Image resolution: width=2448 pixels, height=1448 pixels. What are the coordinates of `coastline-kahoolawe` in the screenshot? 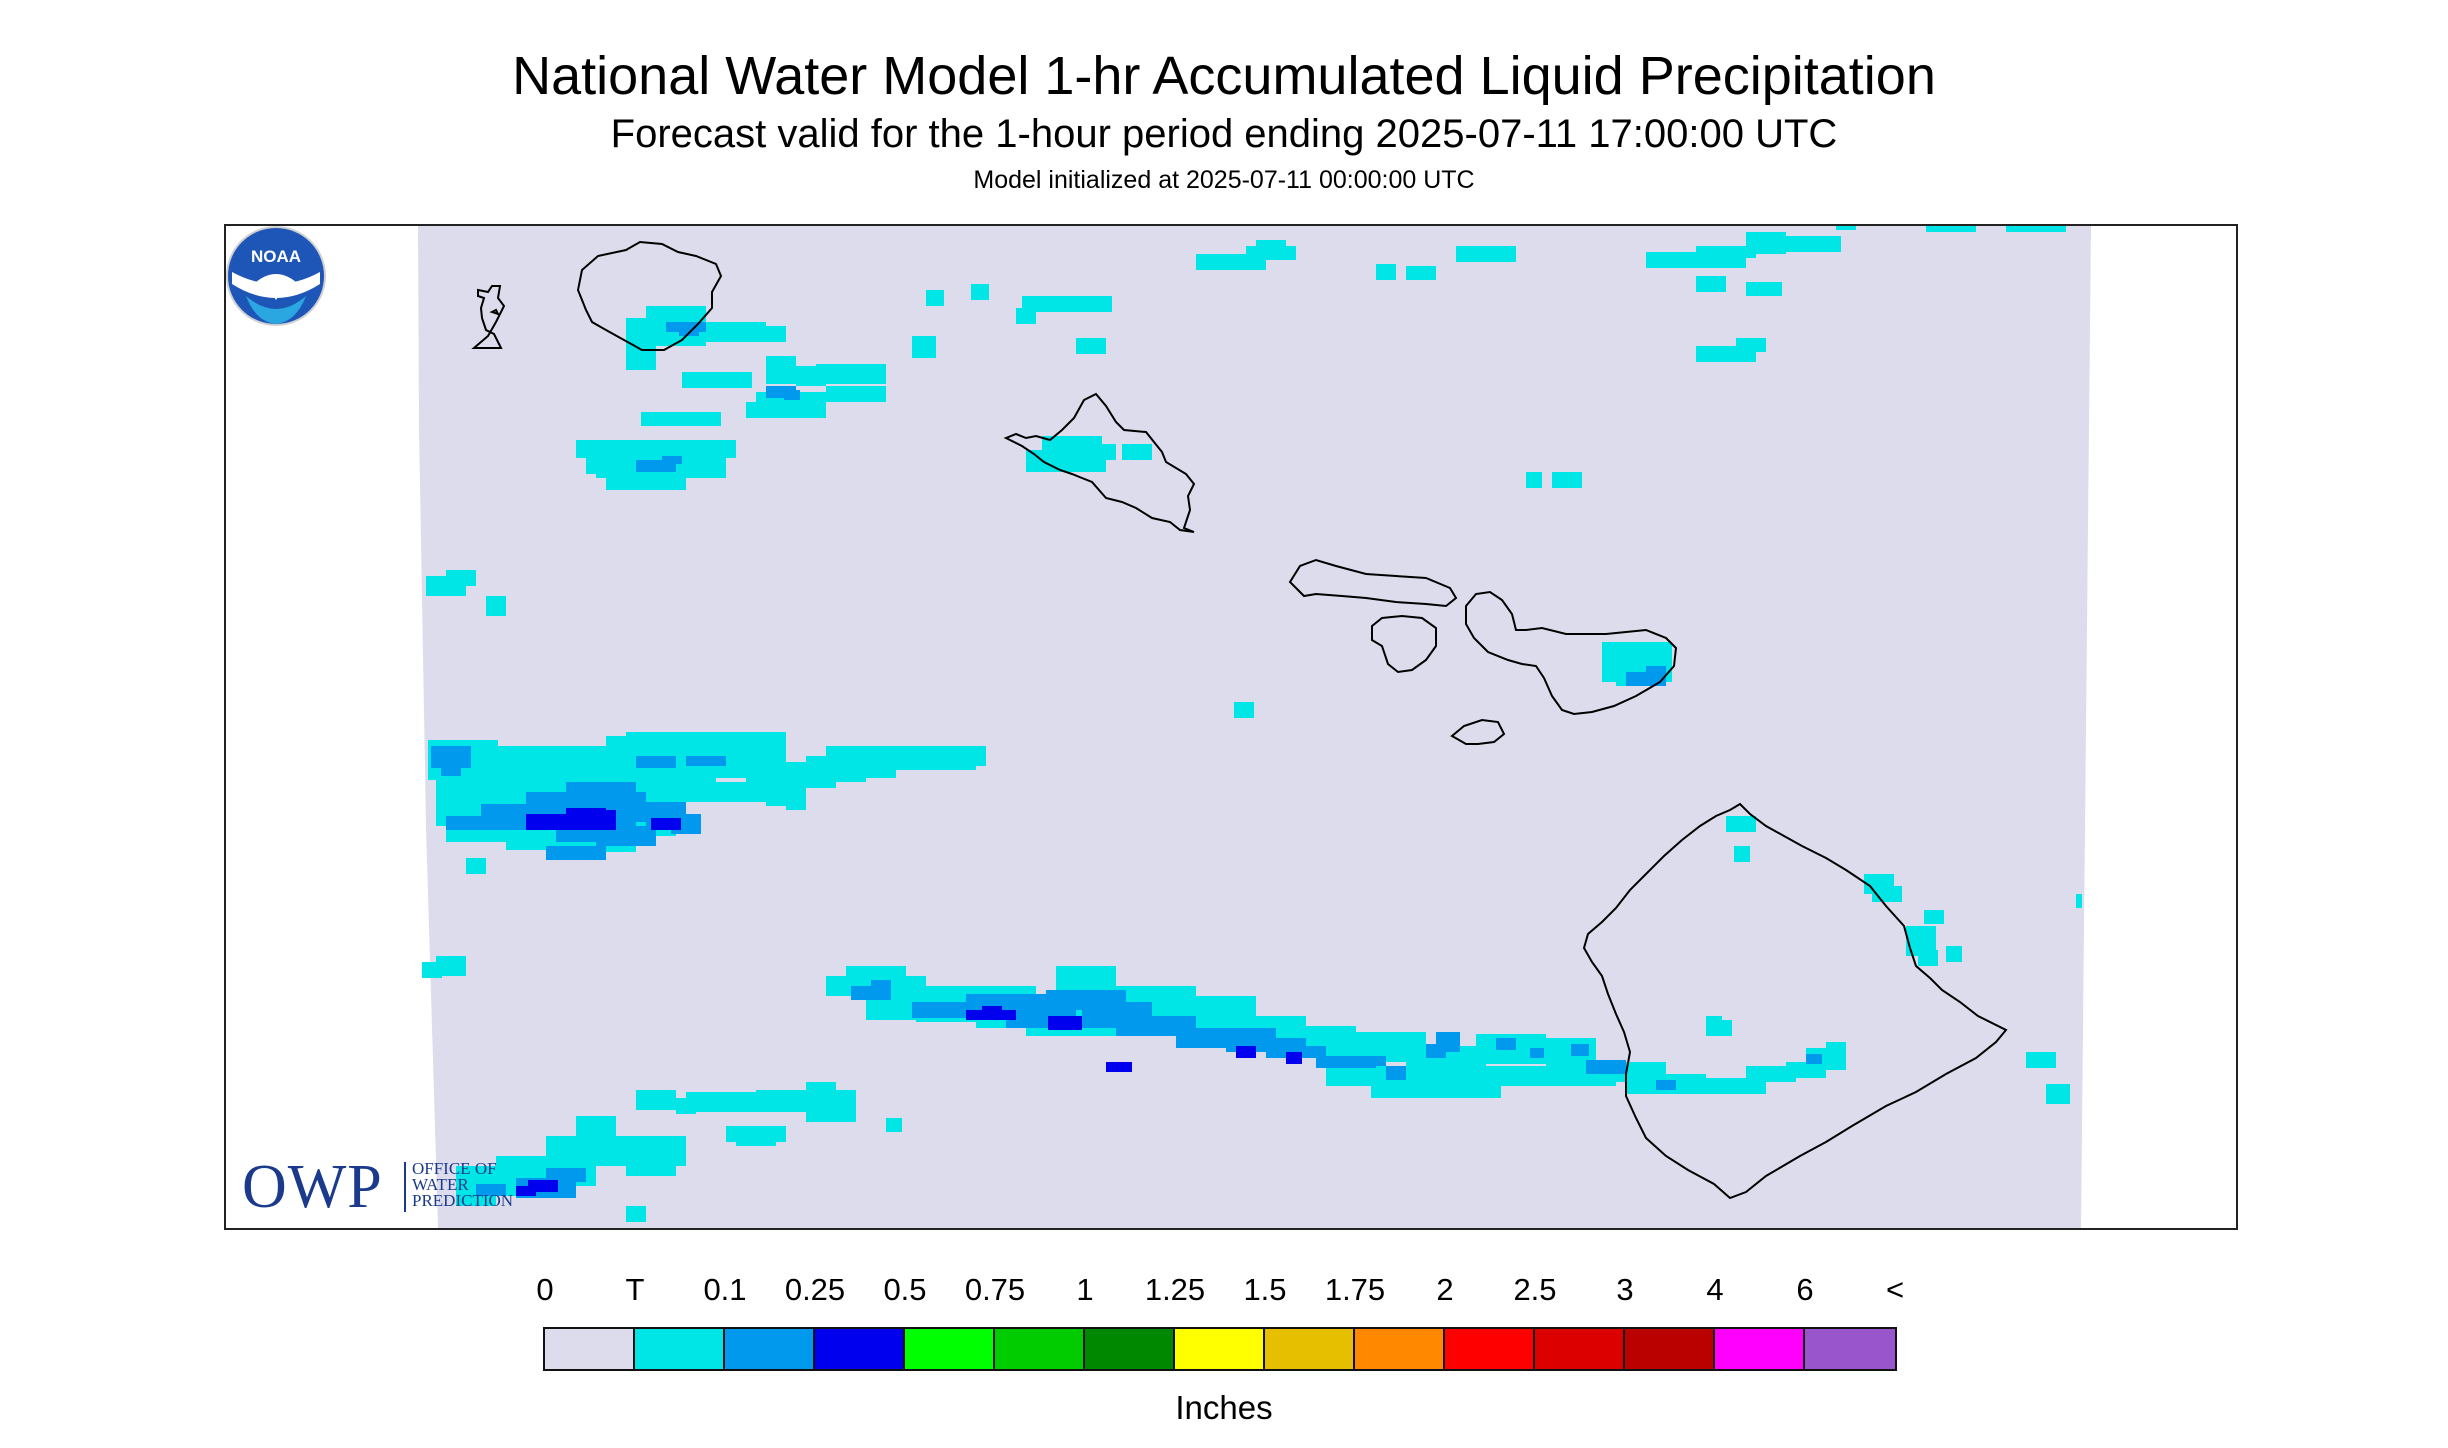 It's located at (1478, 731).